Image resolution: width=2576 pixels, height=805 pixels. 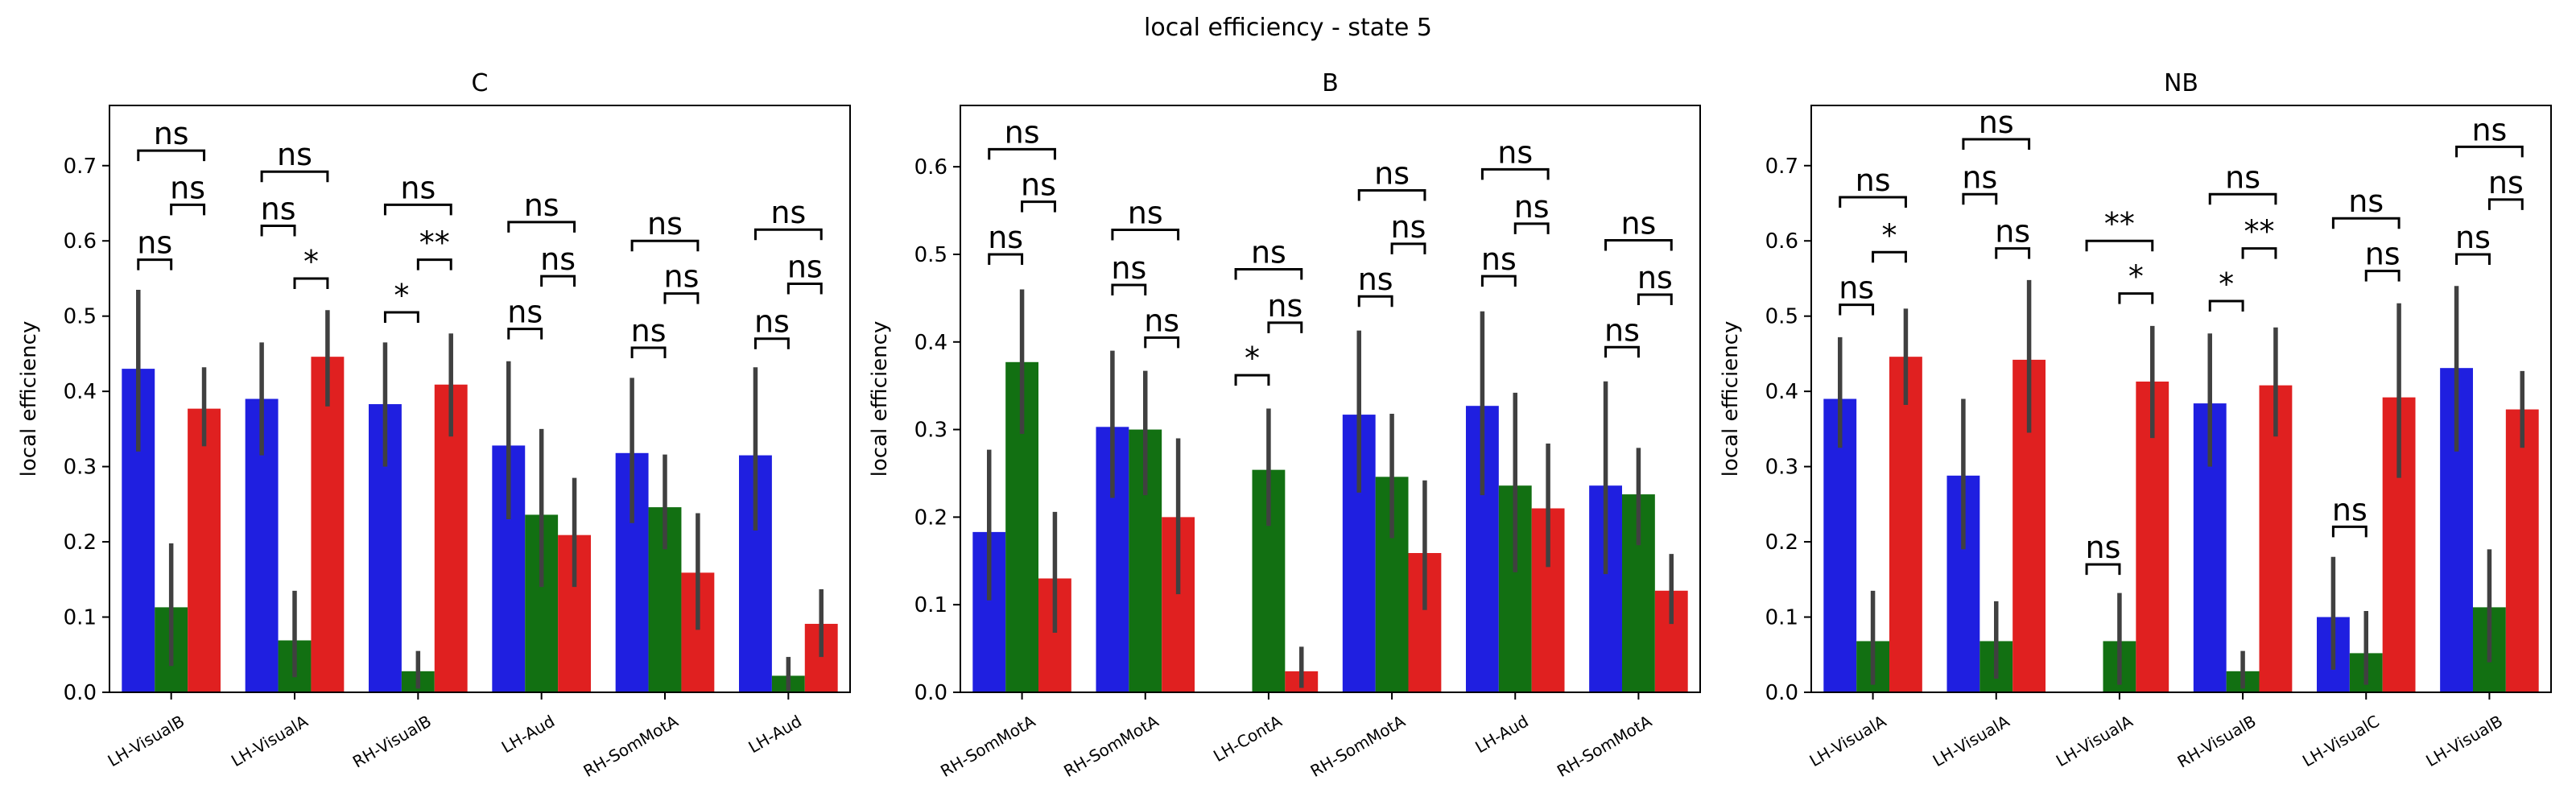 I want to click on panel-title: C, so click(x=480, y=83).